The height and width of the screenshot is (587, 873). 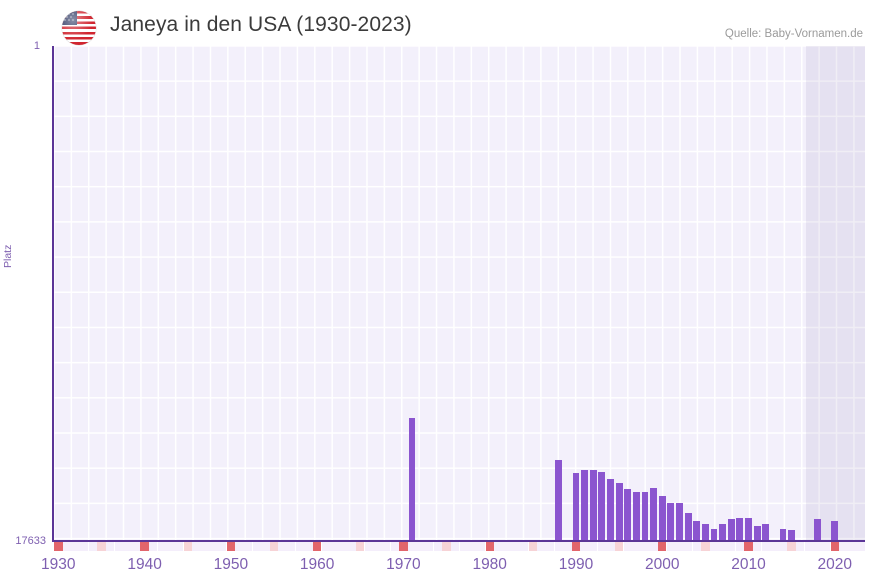 What do you see at coordinates (317, 564) in the screenshot?
I see `x-axis-tick-label: 1960` at bounding box center [317, 564].